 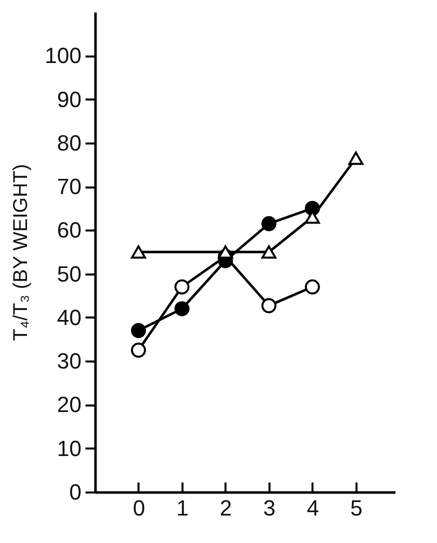 What do you see at coordinates (139, 508) in the screenshot?
I see `x-tick-label: 0` at bounding box center [139, 508].